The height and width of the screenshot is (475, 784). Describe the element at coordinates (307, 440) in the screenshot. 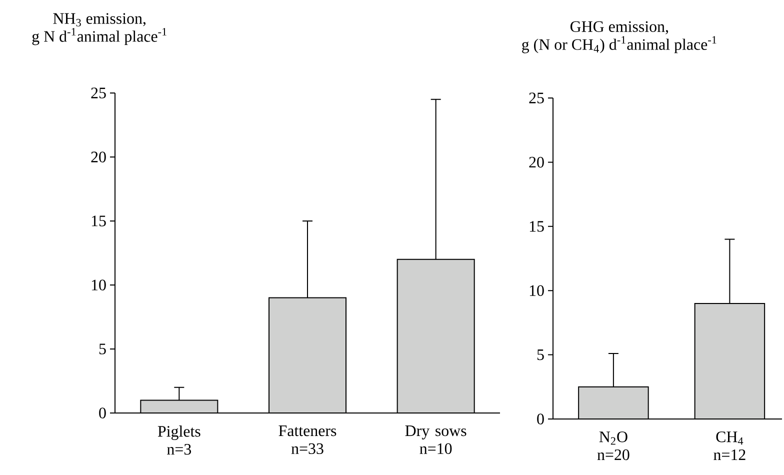

I see `x-tick-label: Fatteners n=33` at that location.